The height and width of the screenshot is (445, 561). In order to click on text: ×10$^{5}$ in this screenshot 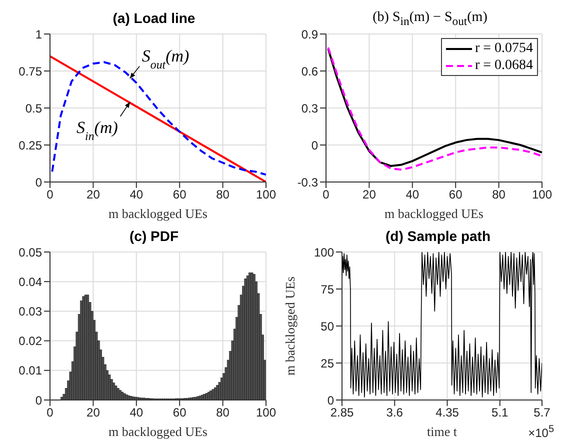, I will do `click(541, 432)`.